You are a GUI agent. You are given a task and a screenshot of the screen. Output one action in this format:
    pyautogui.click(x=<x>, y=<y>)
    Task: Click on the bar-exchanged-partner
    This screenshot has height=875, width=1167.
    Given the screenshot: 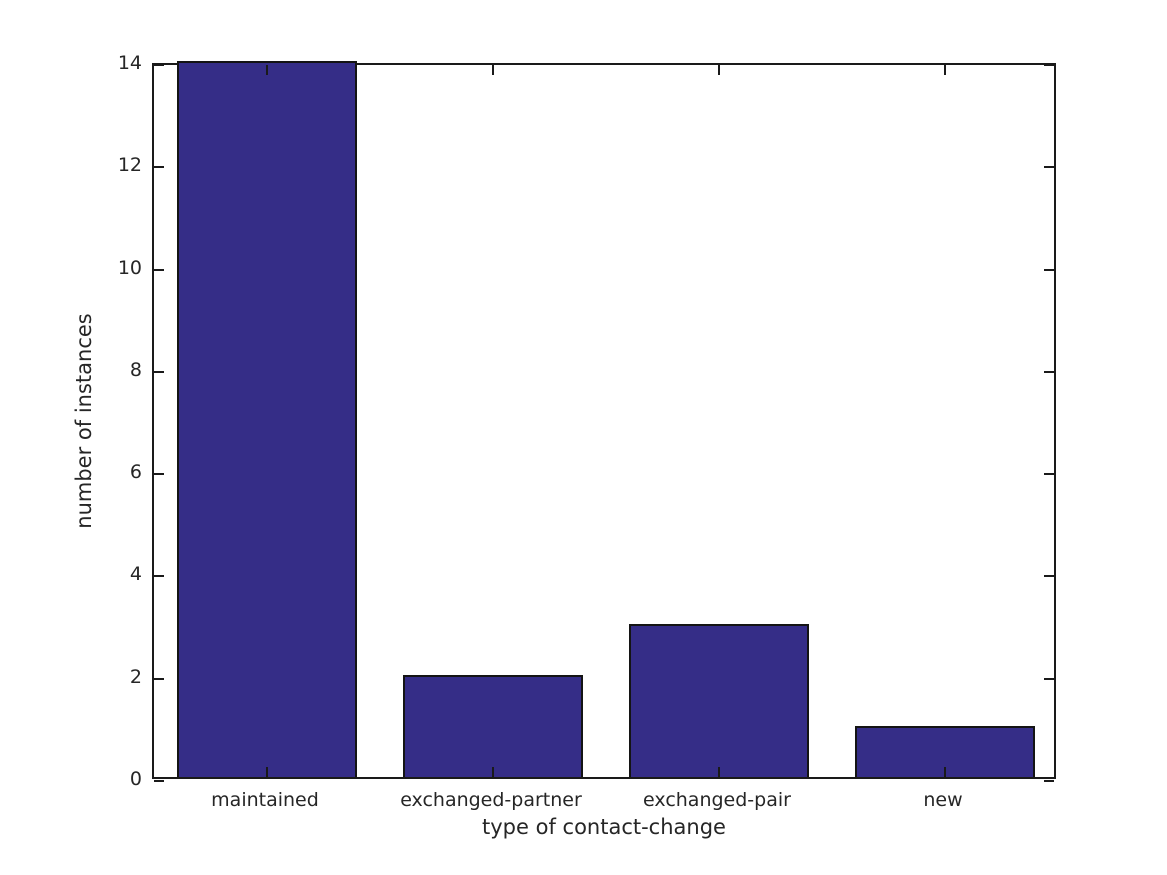 What is the action you would take?
    pyautogui.click(x=493, y=725)
    